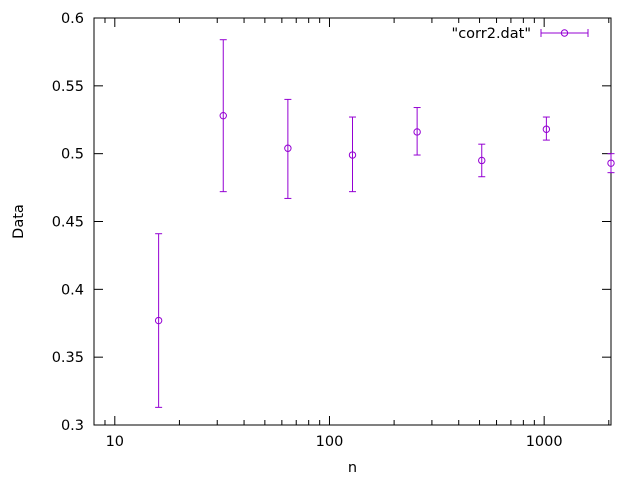 This screenshot has width=640, height=480. Describe the element at coordinates (72, 155) in the screenshot. I see `y-tick-label: 0.5` at that location.